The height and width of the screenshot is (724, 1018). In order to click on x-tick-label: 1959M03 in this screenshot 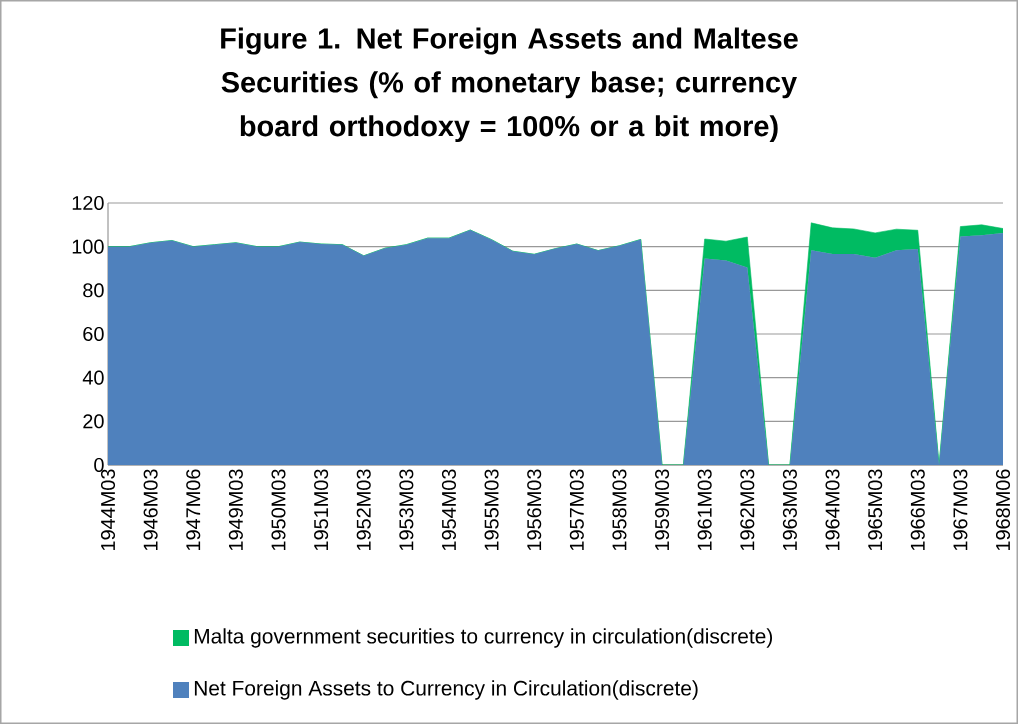, I will do `click(662, 510)`.